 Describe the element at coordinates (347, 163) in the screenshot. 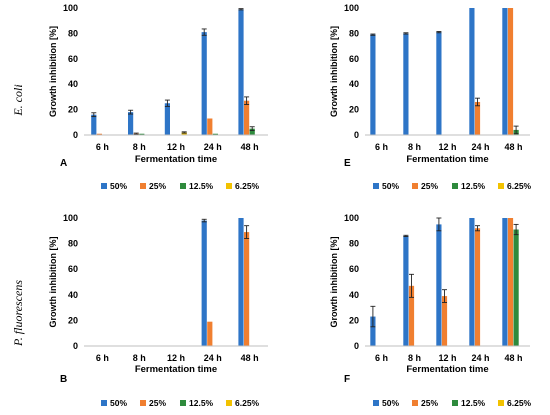

I see `panel-letter: E` at that location.